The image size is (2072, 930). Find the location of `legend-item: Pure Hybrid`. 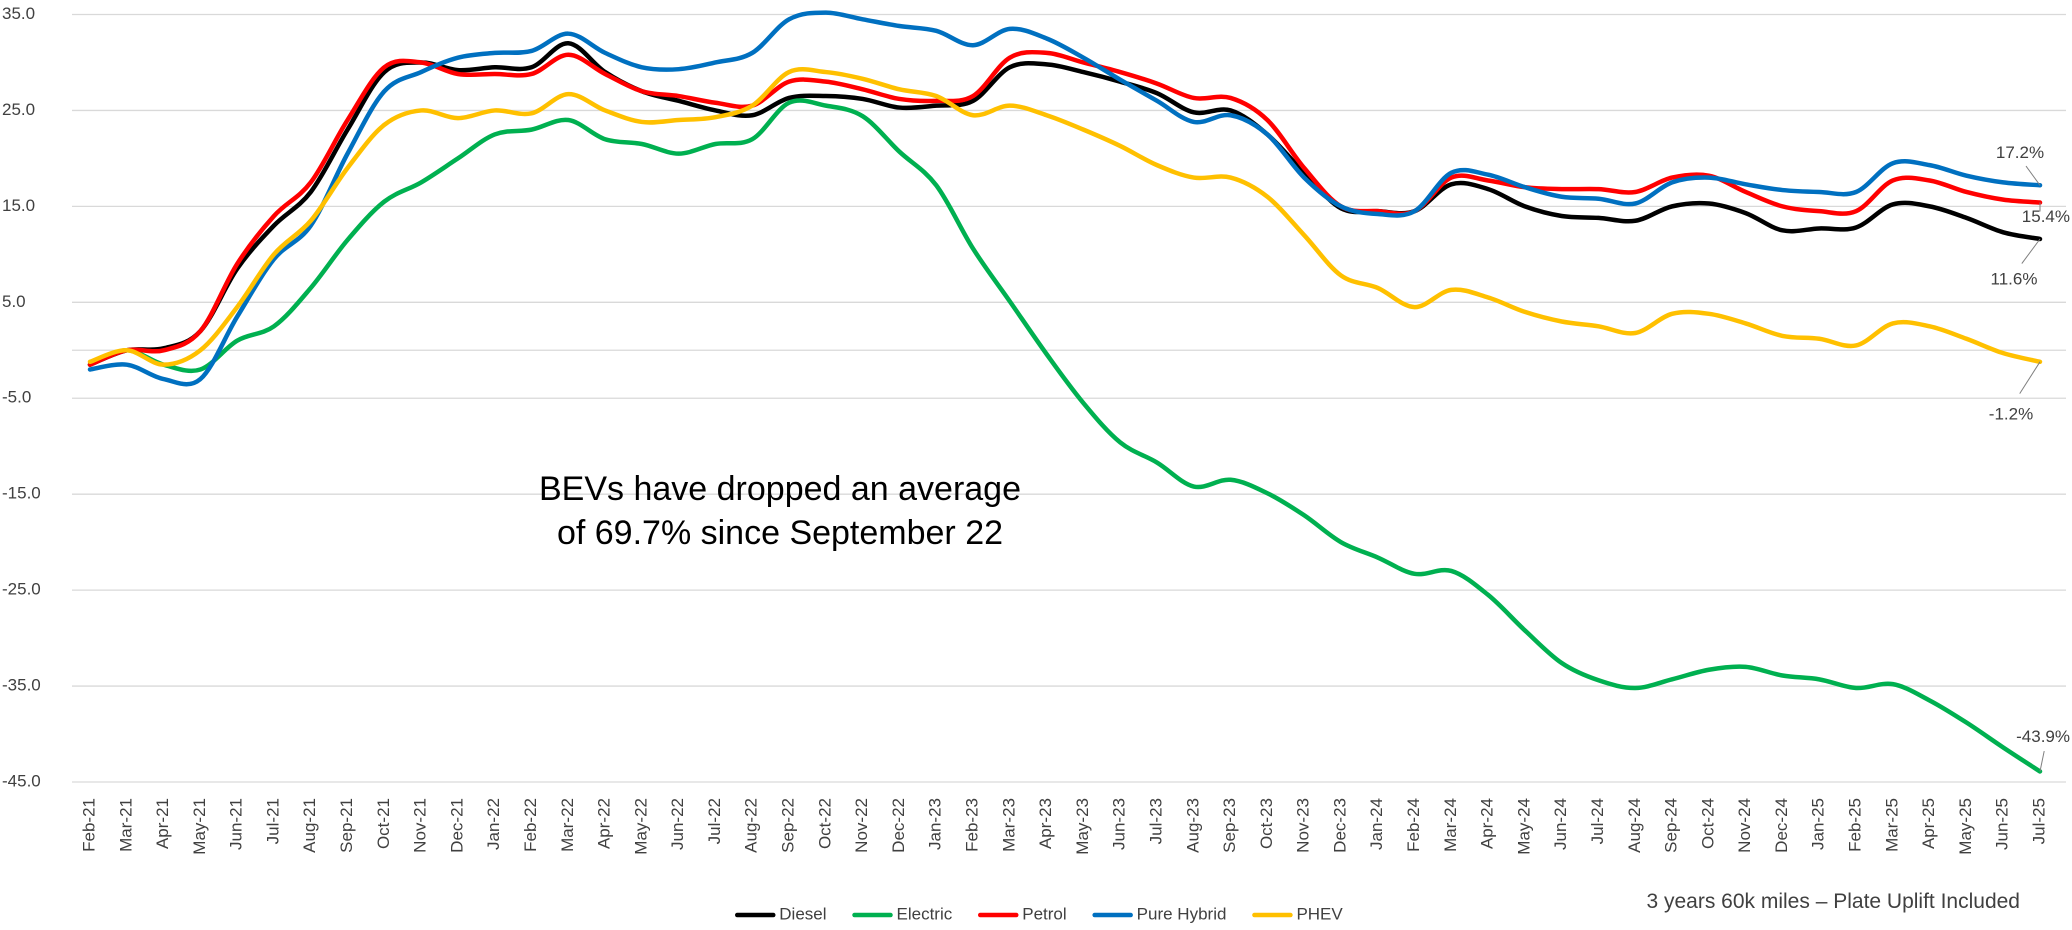

legend-item: Pure Hybrid is located at coordinates (1159, 913).